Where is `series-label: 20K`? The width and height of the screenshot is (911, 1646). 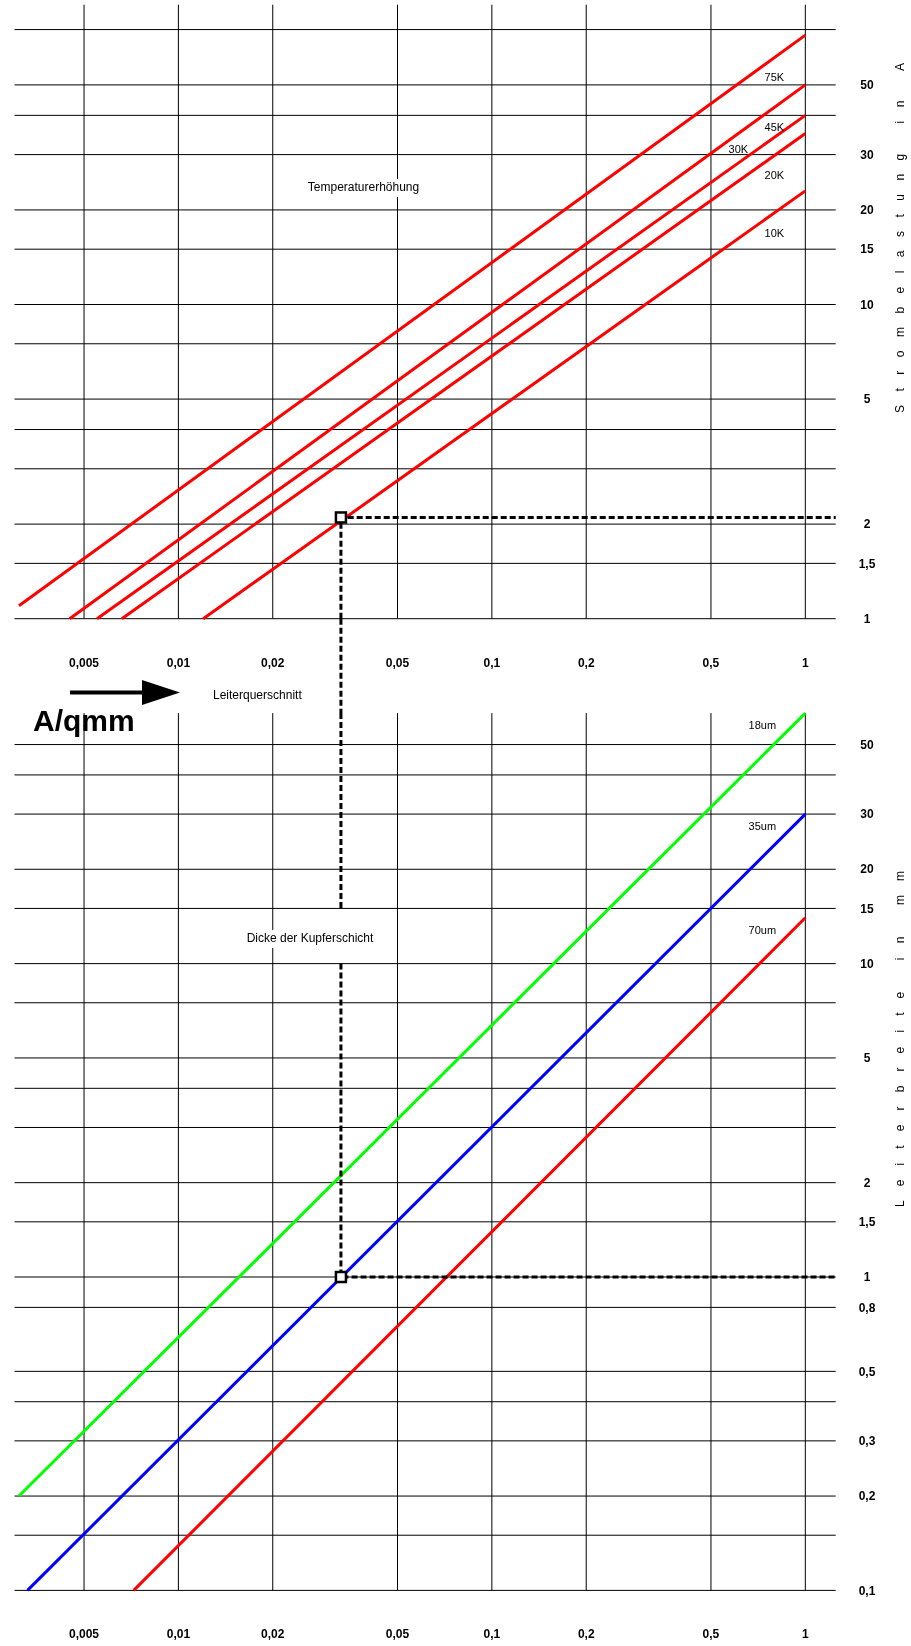
series-label: 20K is located at coordinates (774, 175).